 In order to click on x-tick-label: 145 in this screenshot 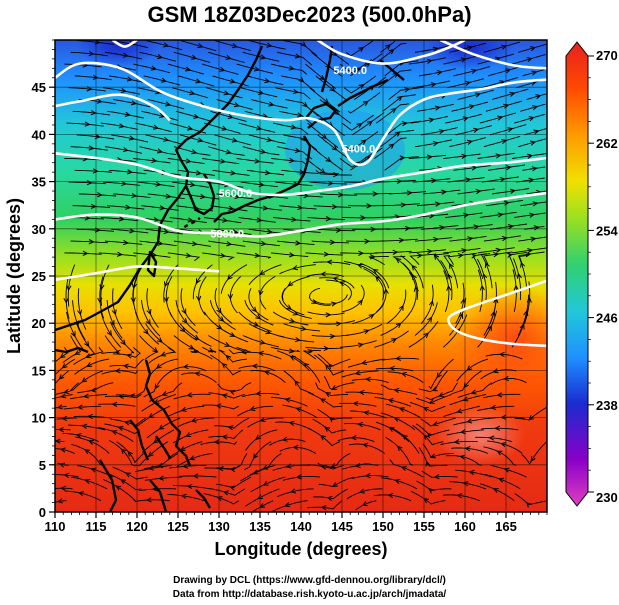, I will do `click(342, 526)`.